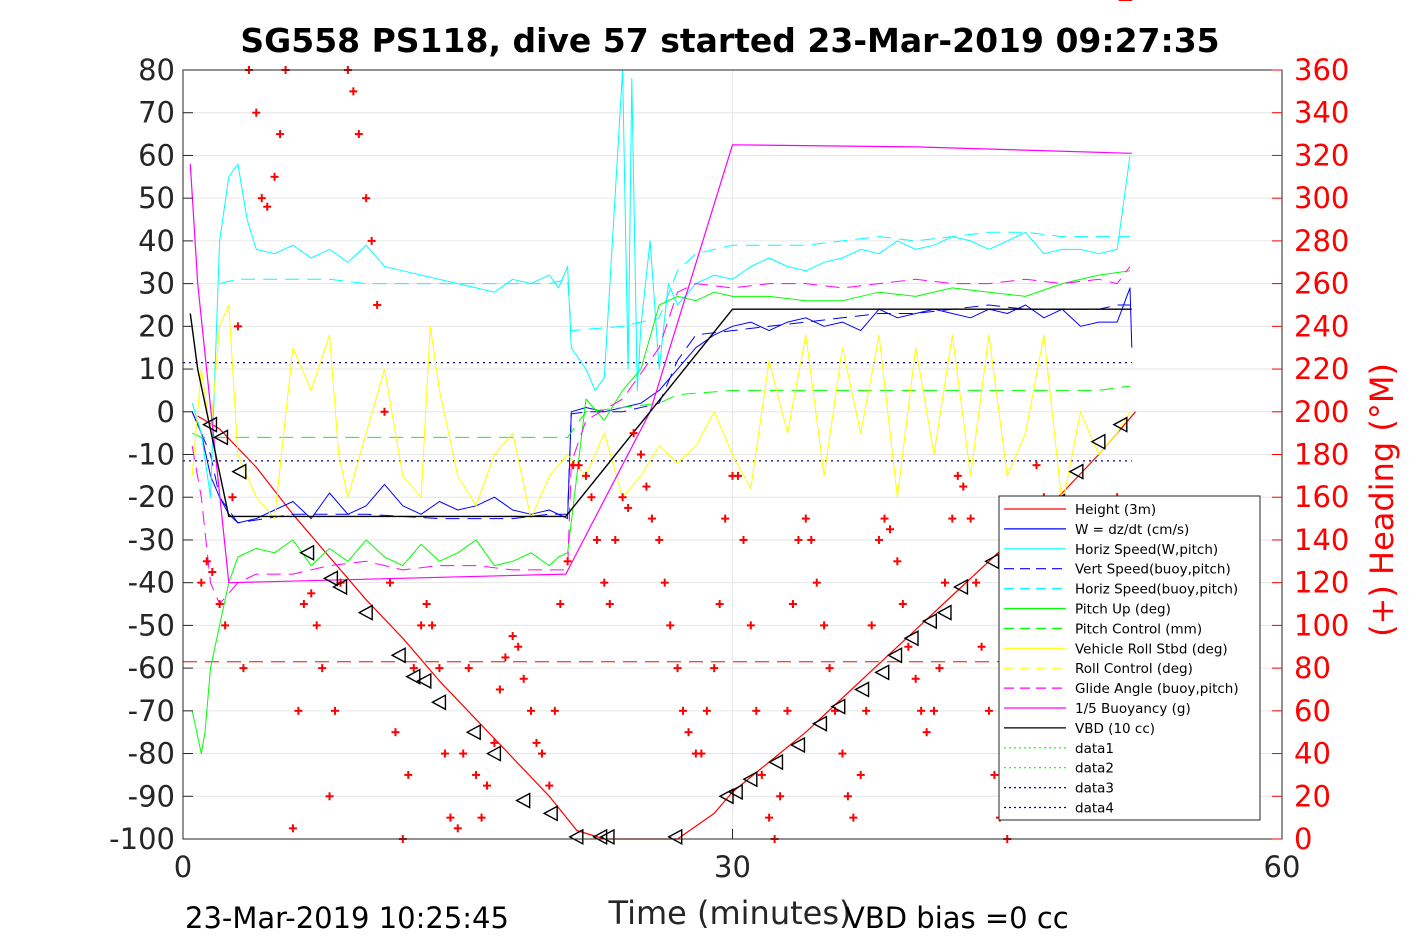 This screenshot has height=945, width=1417. Describe the element at coordinates (1321, 70) in the screenshot. I see `y-right-tick-label: 360` at that location.